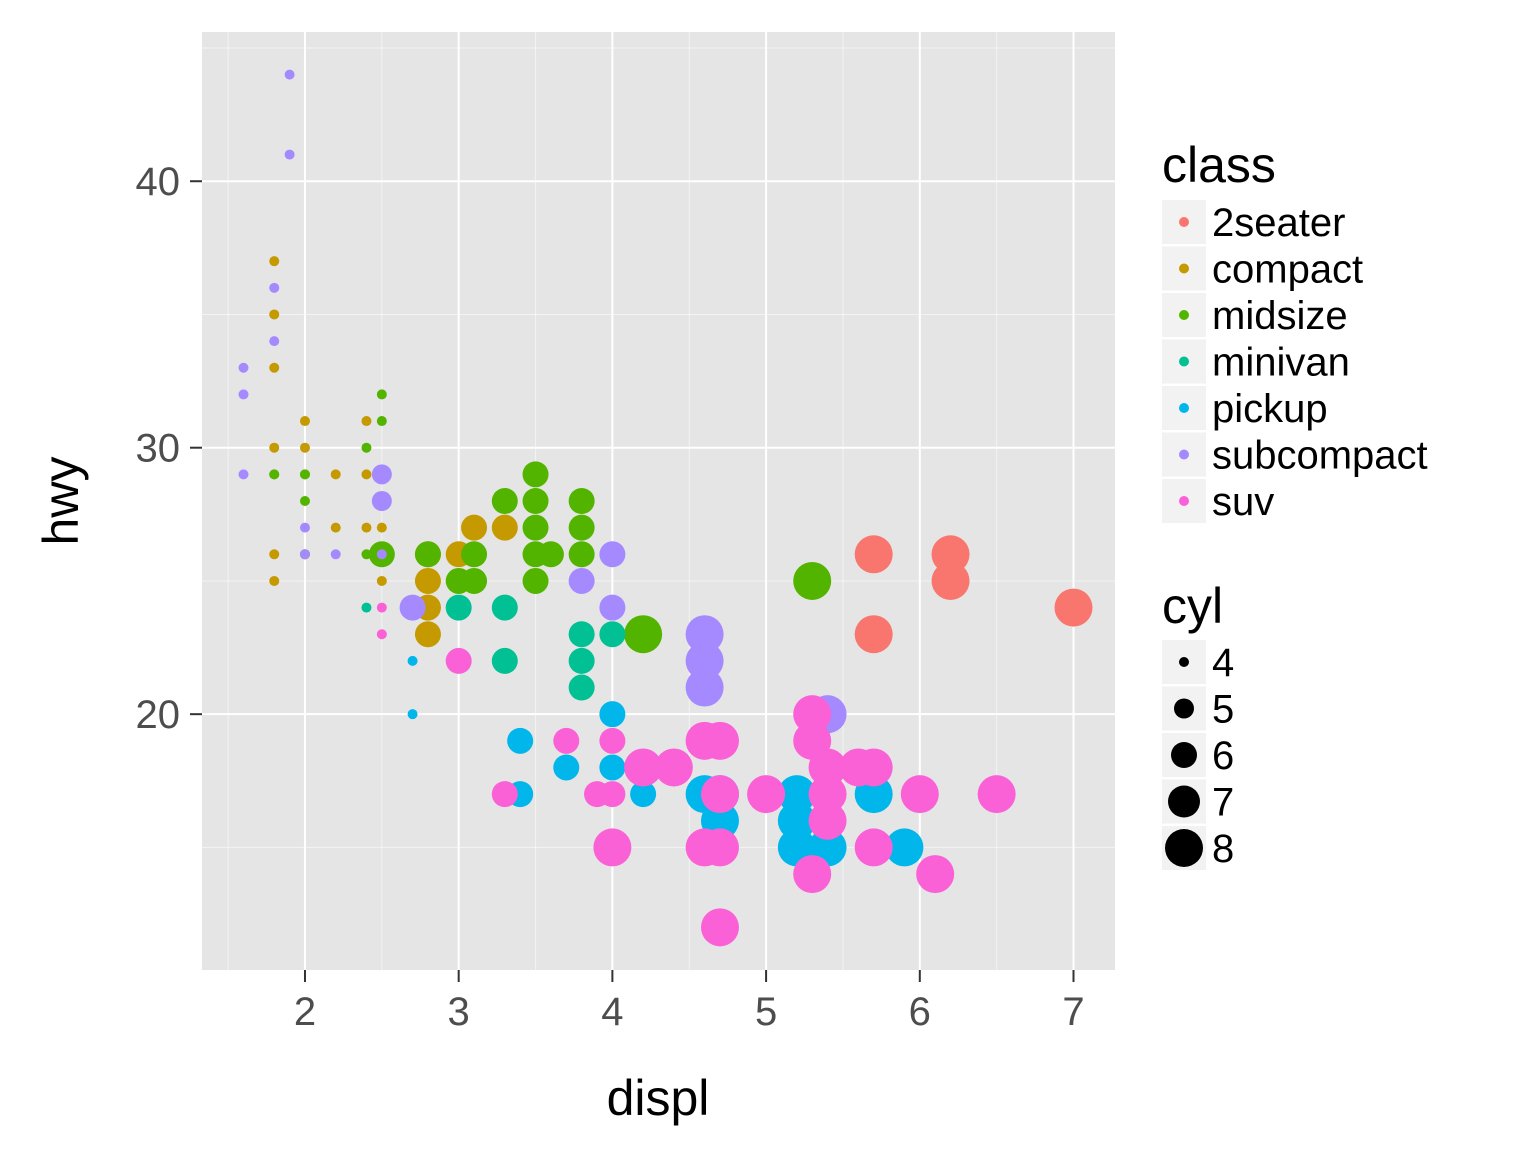 Image resolution: width=1536 pixels, height=1152 pixels. Describe the element at coordinates (459, 1012) in the screenshot. I see `x-tick-label: 3` at that location.